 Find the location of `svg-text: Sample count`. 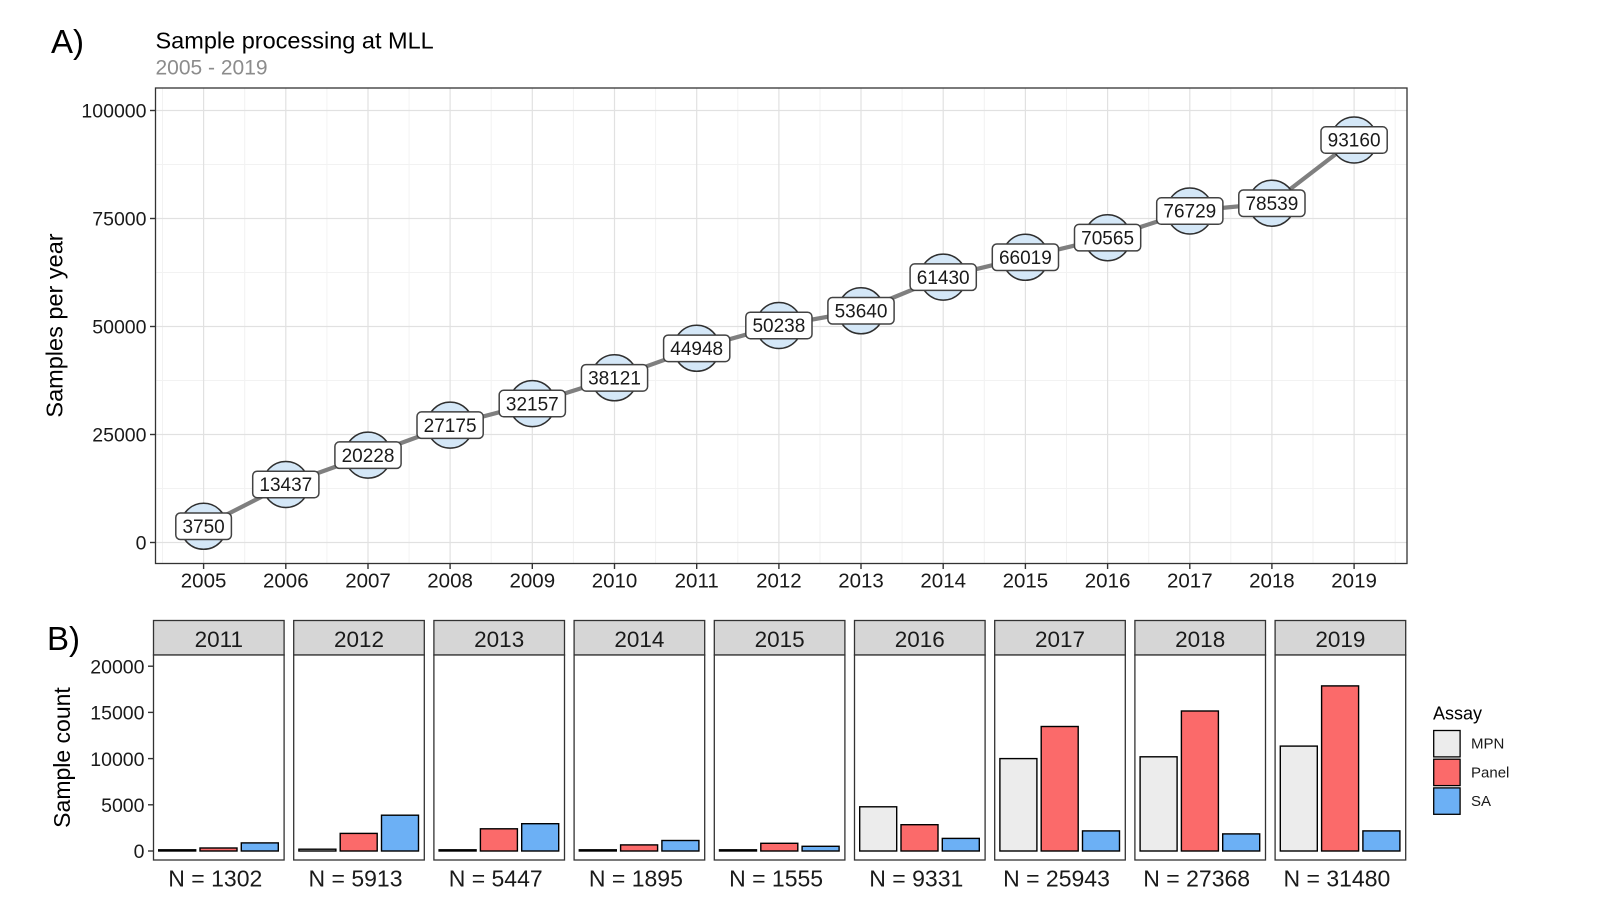

svg-text: Sample count is located at coordinates (62, 757).